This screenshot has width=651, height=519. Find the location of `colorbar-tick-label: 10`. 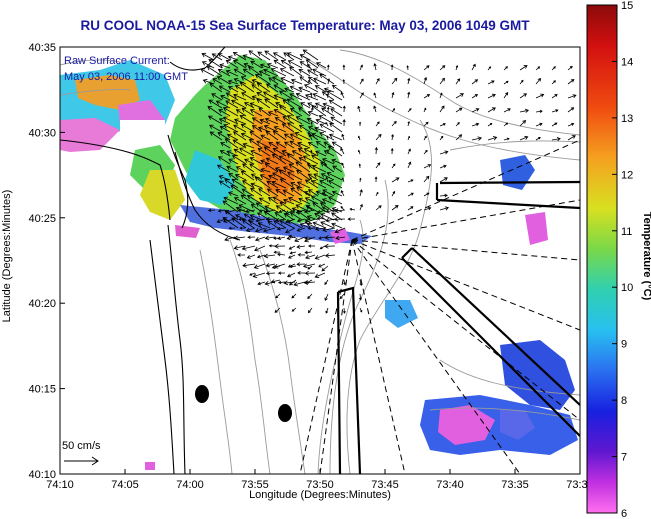

colorbar-tick-label: 10 is located at coordinates (627, 288).